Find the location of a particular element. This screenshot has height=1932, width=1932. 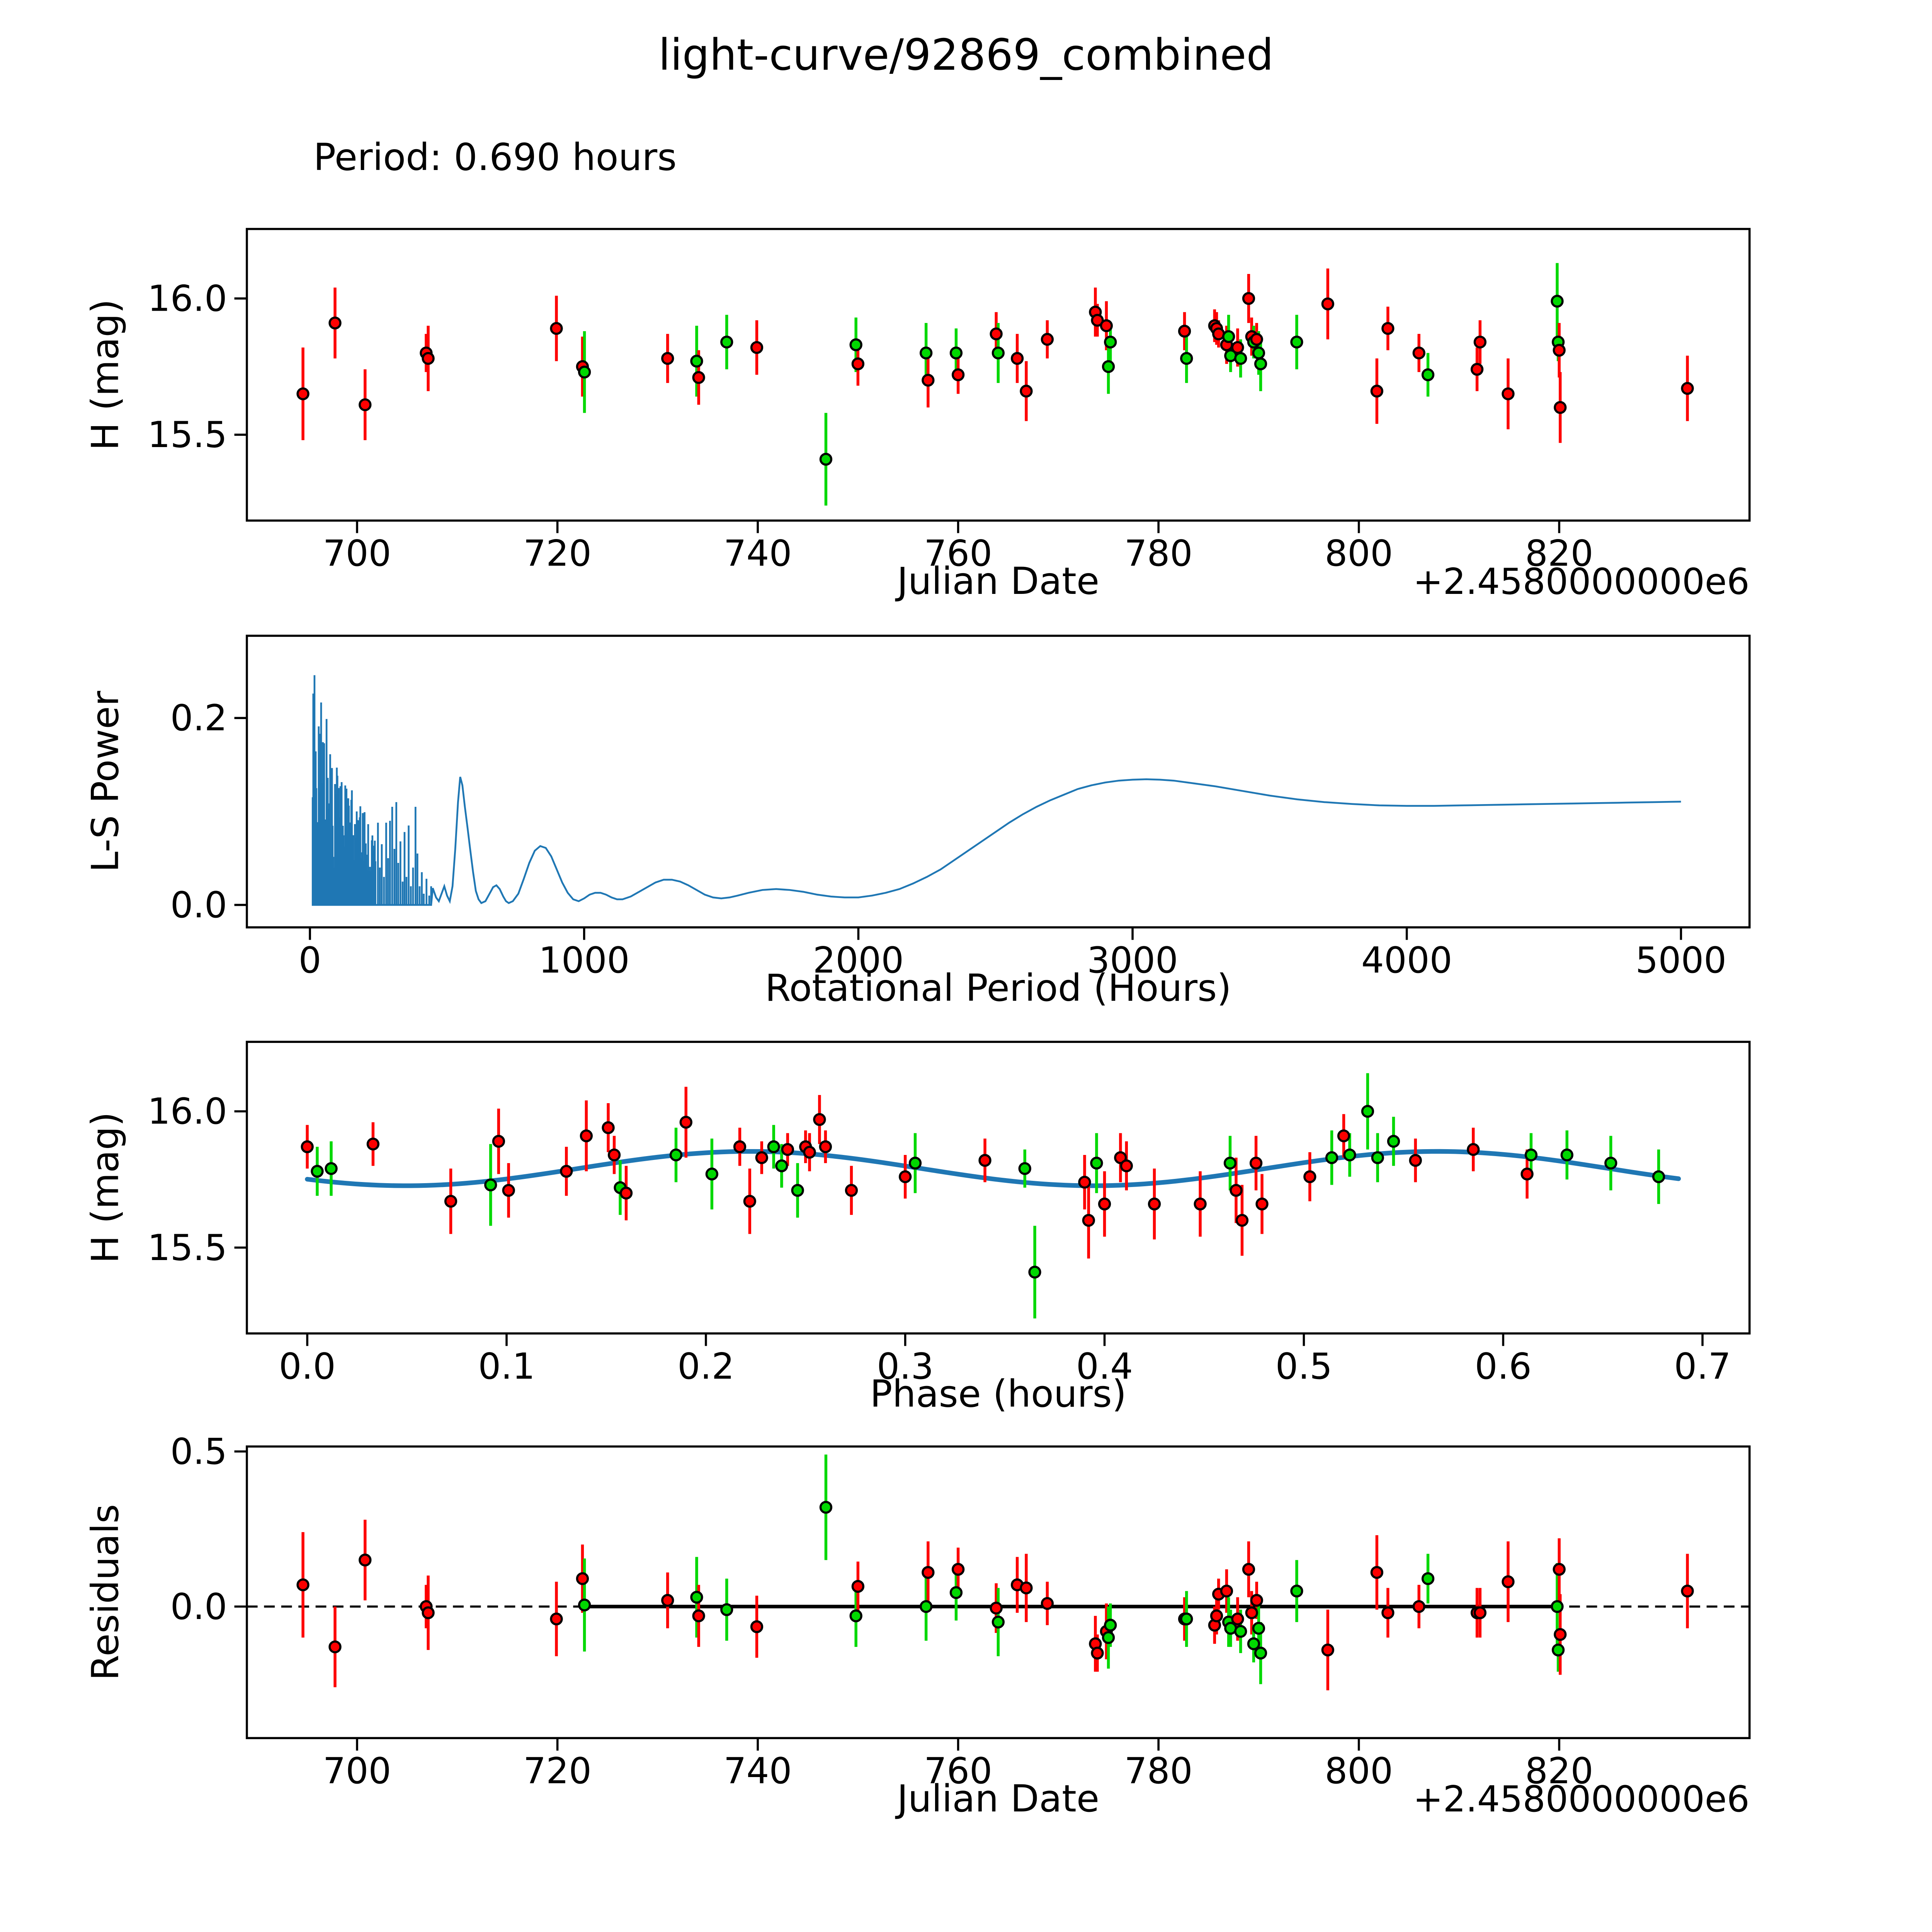

phase-folded-light-curve-plot-area is located at coordinates (991, 1196).